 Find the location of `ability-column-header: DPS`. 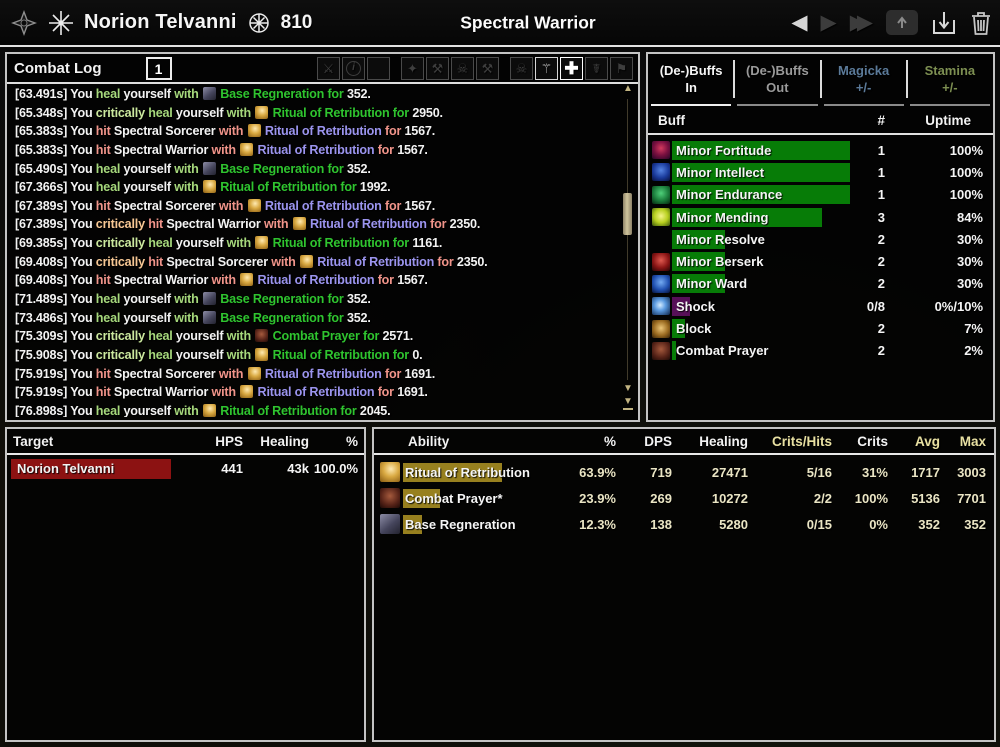

ability-column-header: DPS is located at coordinates (658, 441).